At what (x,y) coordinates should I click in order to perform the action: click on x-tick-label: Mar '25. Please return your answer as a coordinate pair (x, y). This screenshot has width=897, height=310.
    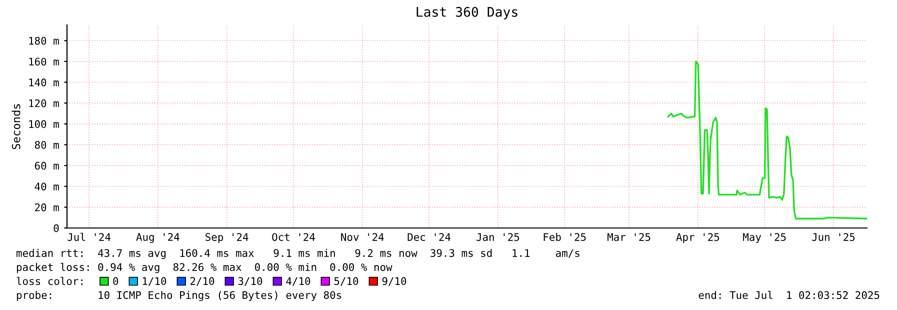
    Looking at the image, I should click on (629, 237).